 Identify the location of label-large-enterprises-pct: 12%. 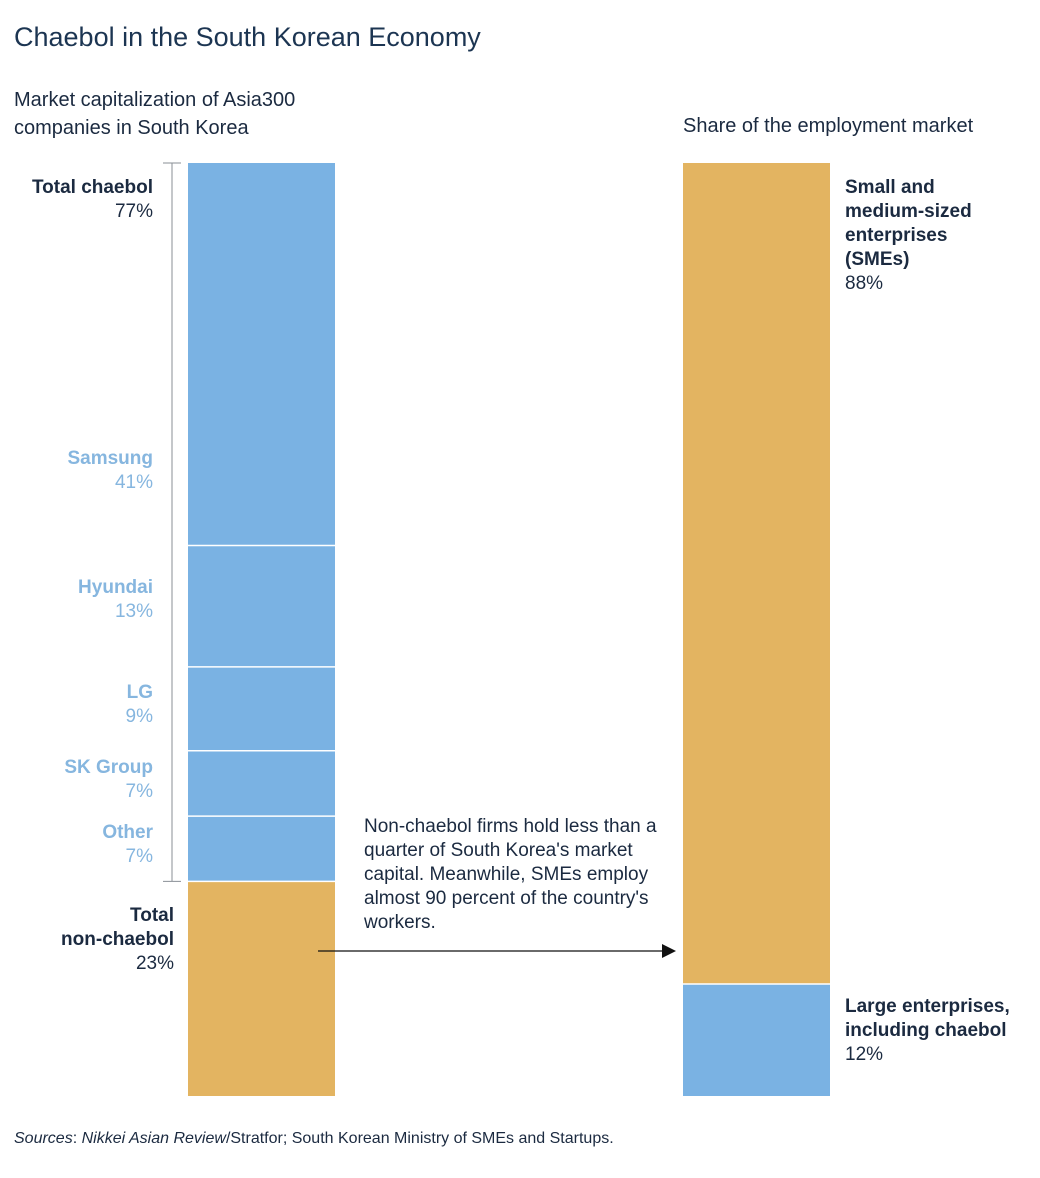
(864, 1055).